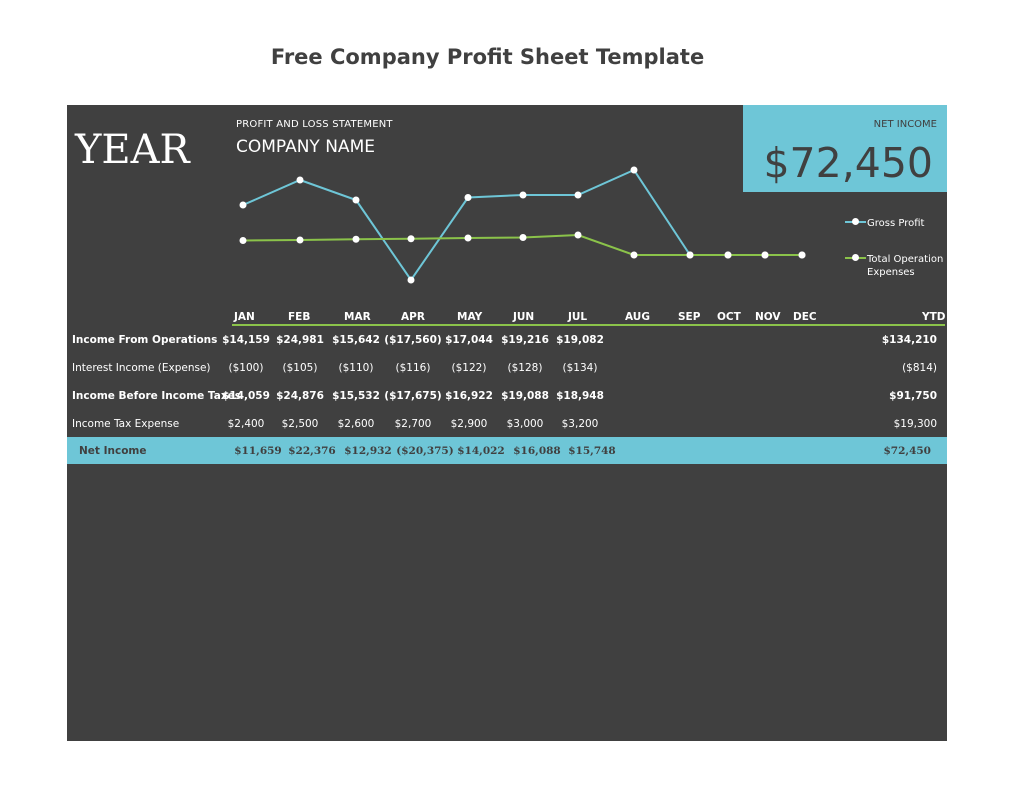  What do you see at coordinates (356, 396) in the screenshot?
I see `table-cell: $15,532` at bounding box center [356, 396].